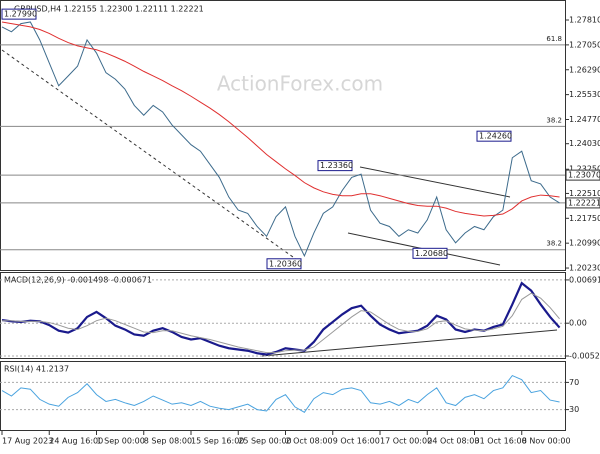 The width and height of the screenshot is (600, 454). Describe the element at coordinates (168, 441) in the screenshot. I see `x-tick-label: 8 Sep 08:00` at that location.